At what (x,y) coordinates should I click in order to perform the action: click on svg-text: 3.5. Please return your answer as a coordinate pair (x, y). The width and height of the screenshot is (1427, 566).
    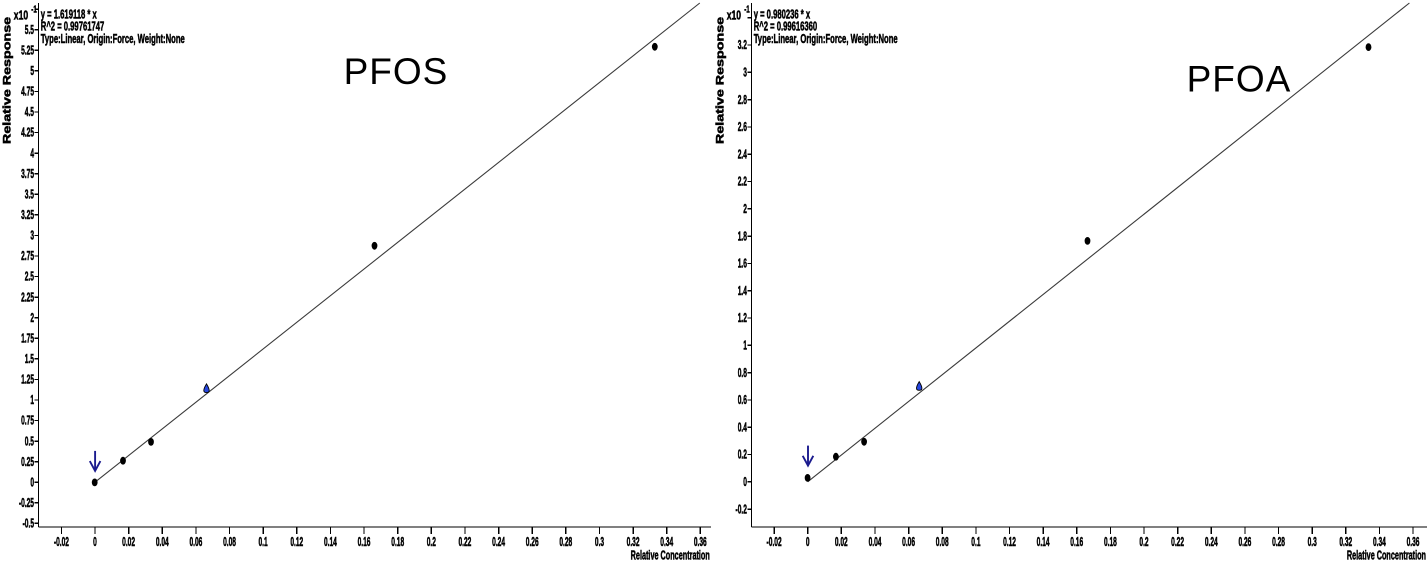
    Looking at the image, I should click on (29, 195).